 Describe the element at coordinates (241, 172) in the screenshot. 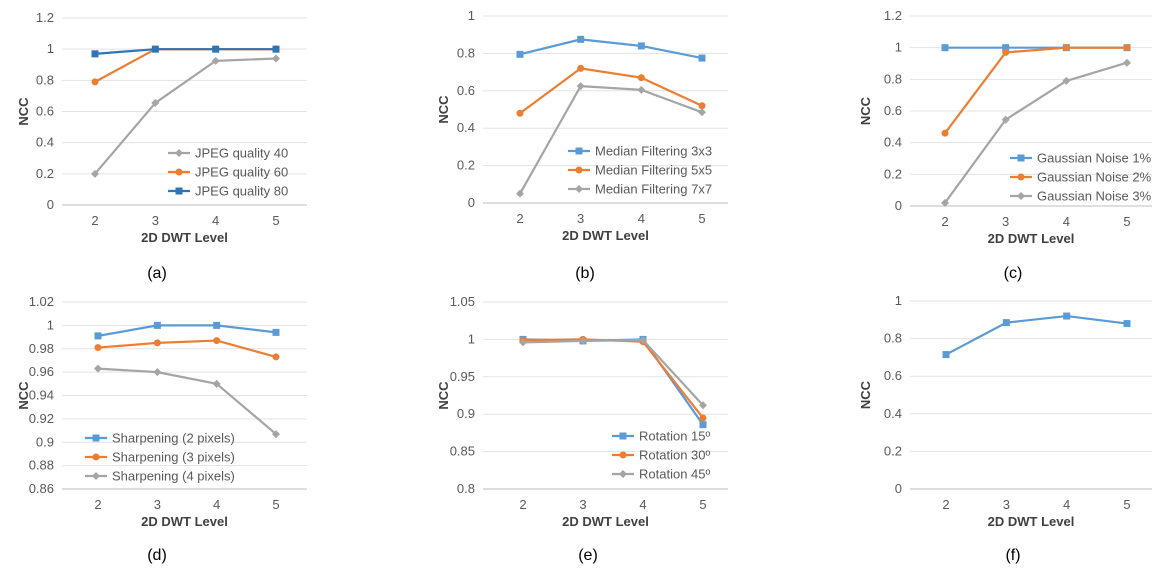

I see `legend-label: JPEG quality 60` at that location.